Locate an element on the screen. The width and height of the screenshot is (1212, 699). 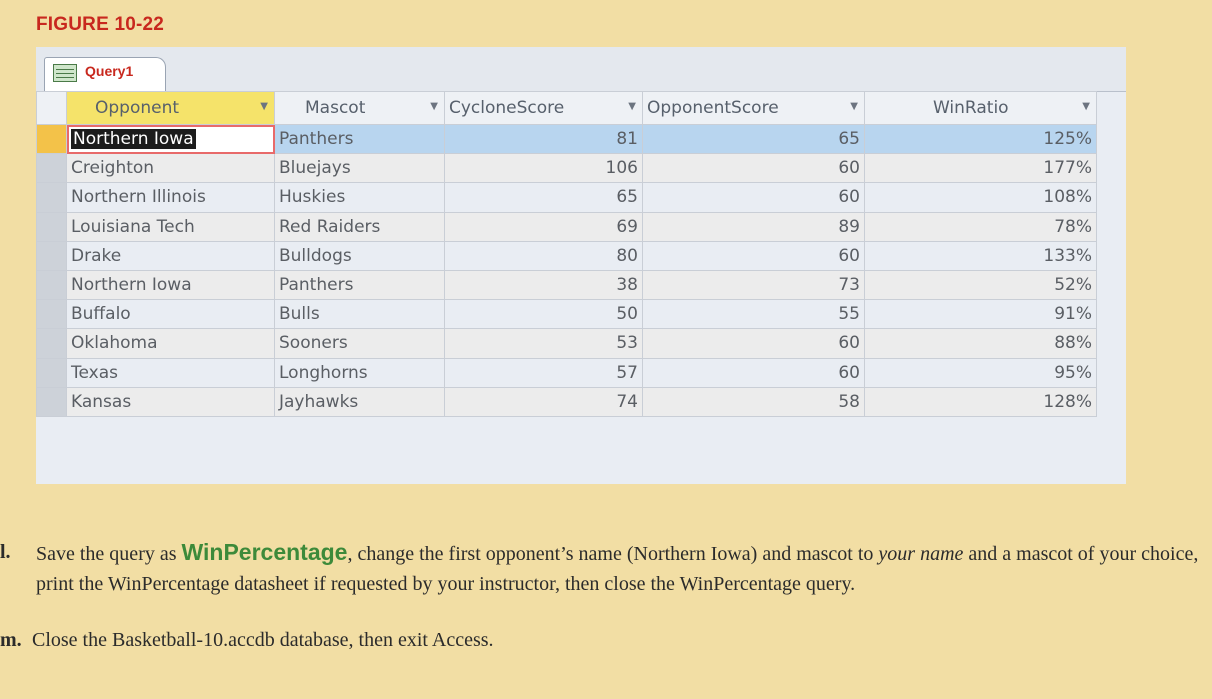
table-row: Louisiana Tech Red Raiders 69 89 78% is located at coordinates (566, 226).